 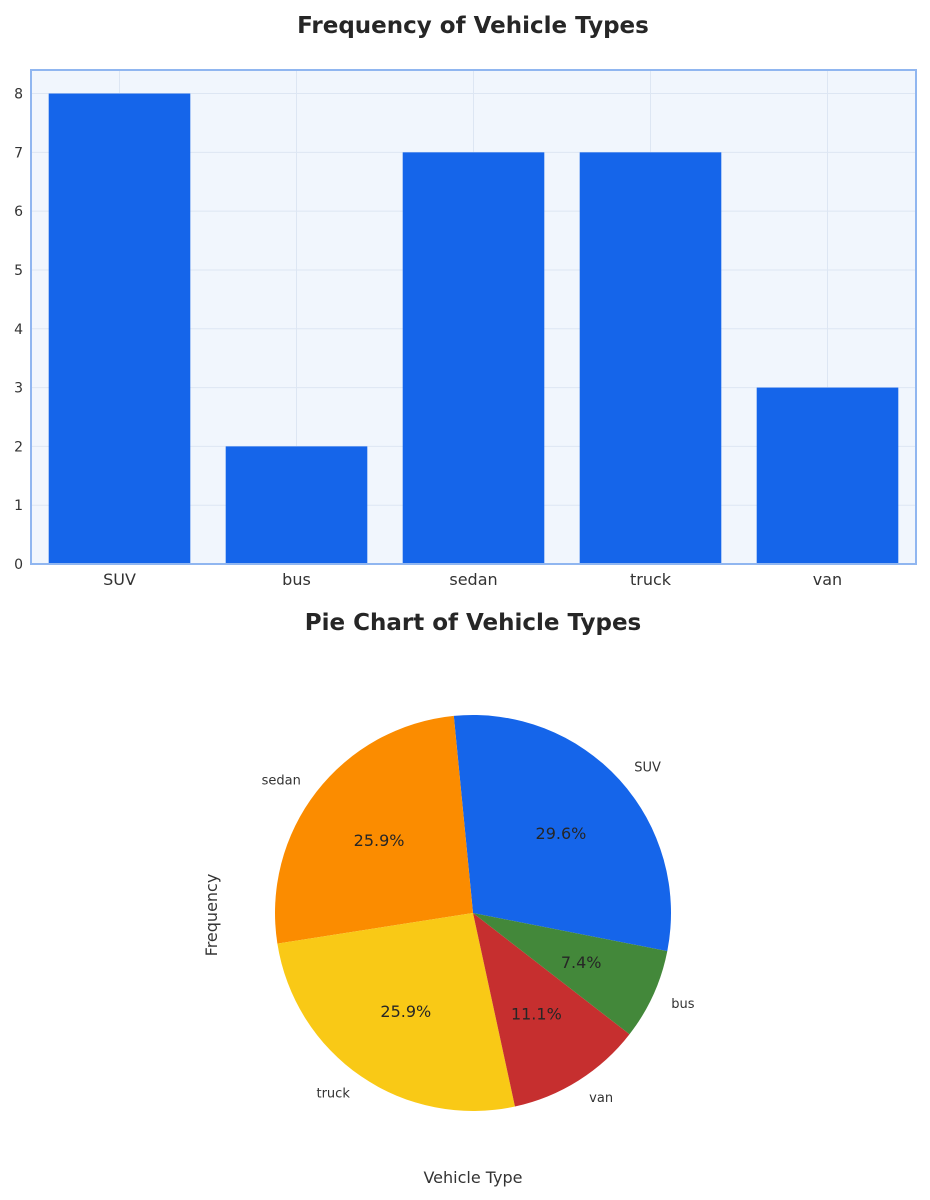 I want to click on bar-x-tick-label: SUV, so click(x=119, y=579).